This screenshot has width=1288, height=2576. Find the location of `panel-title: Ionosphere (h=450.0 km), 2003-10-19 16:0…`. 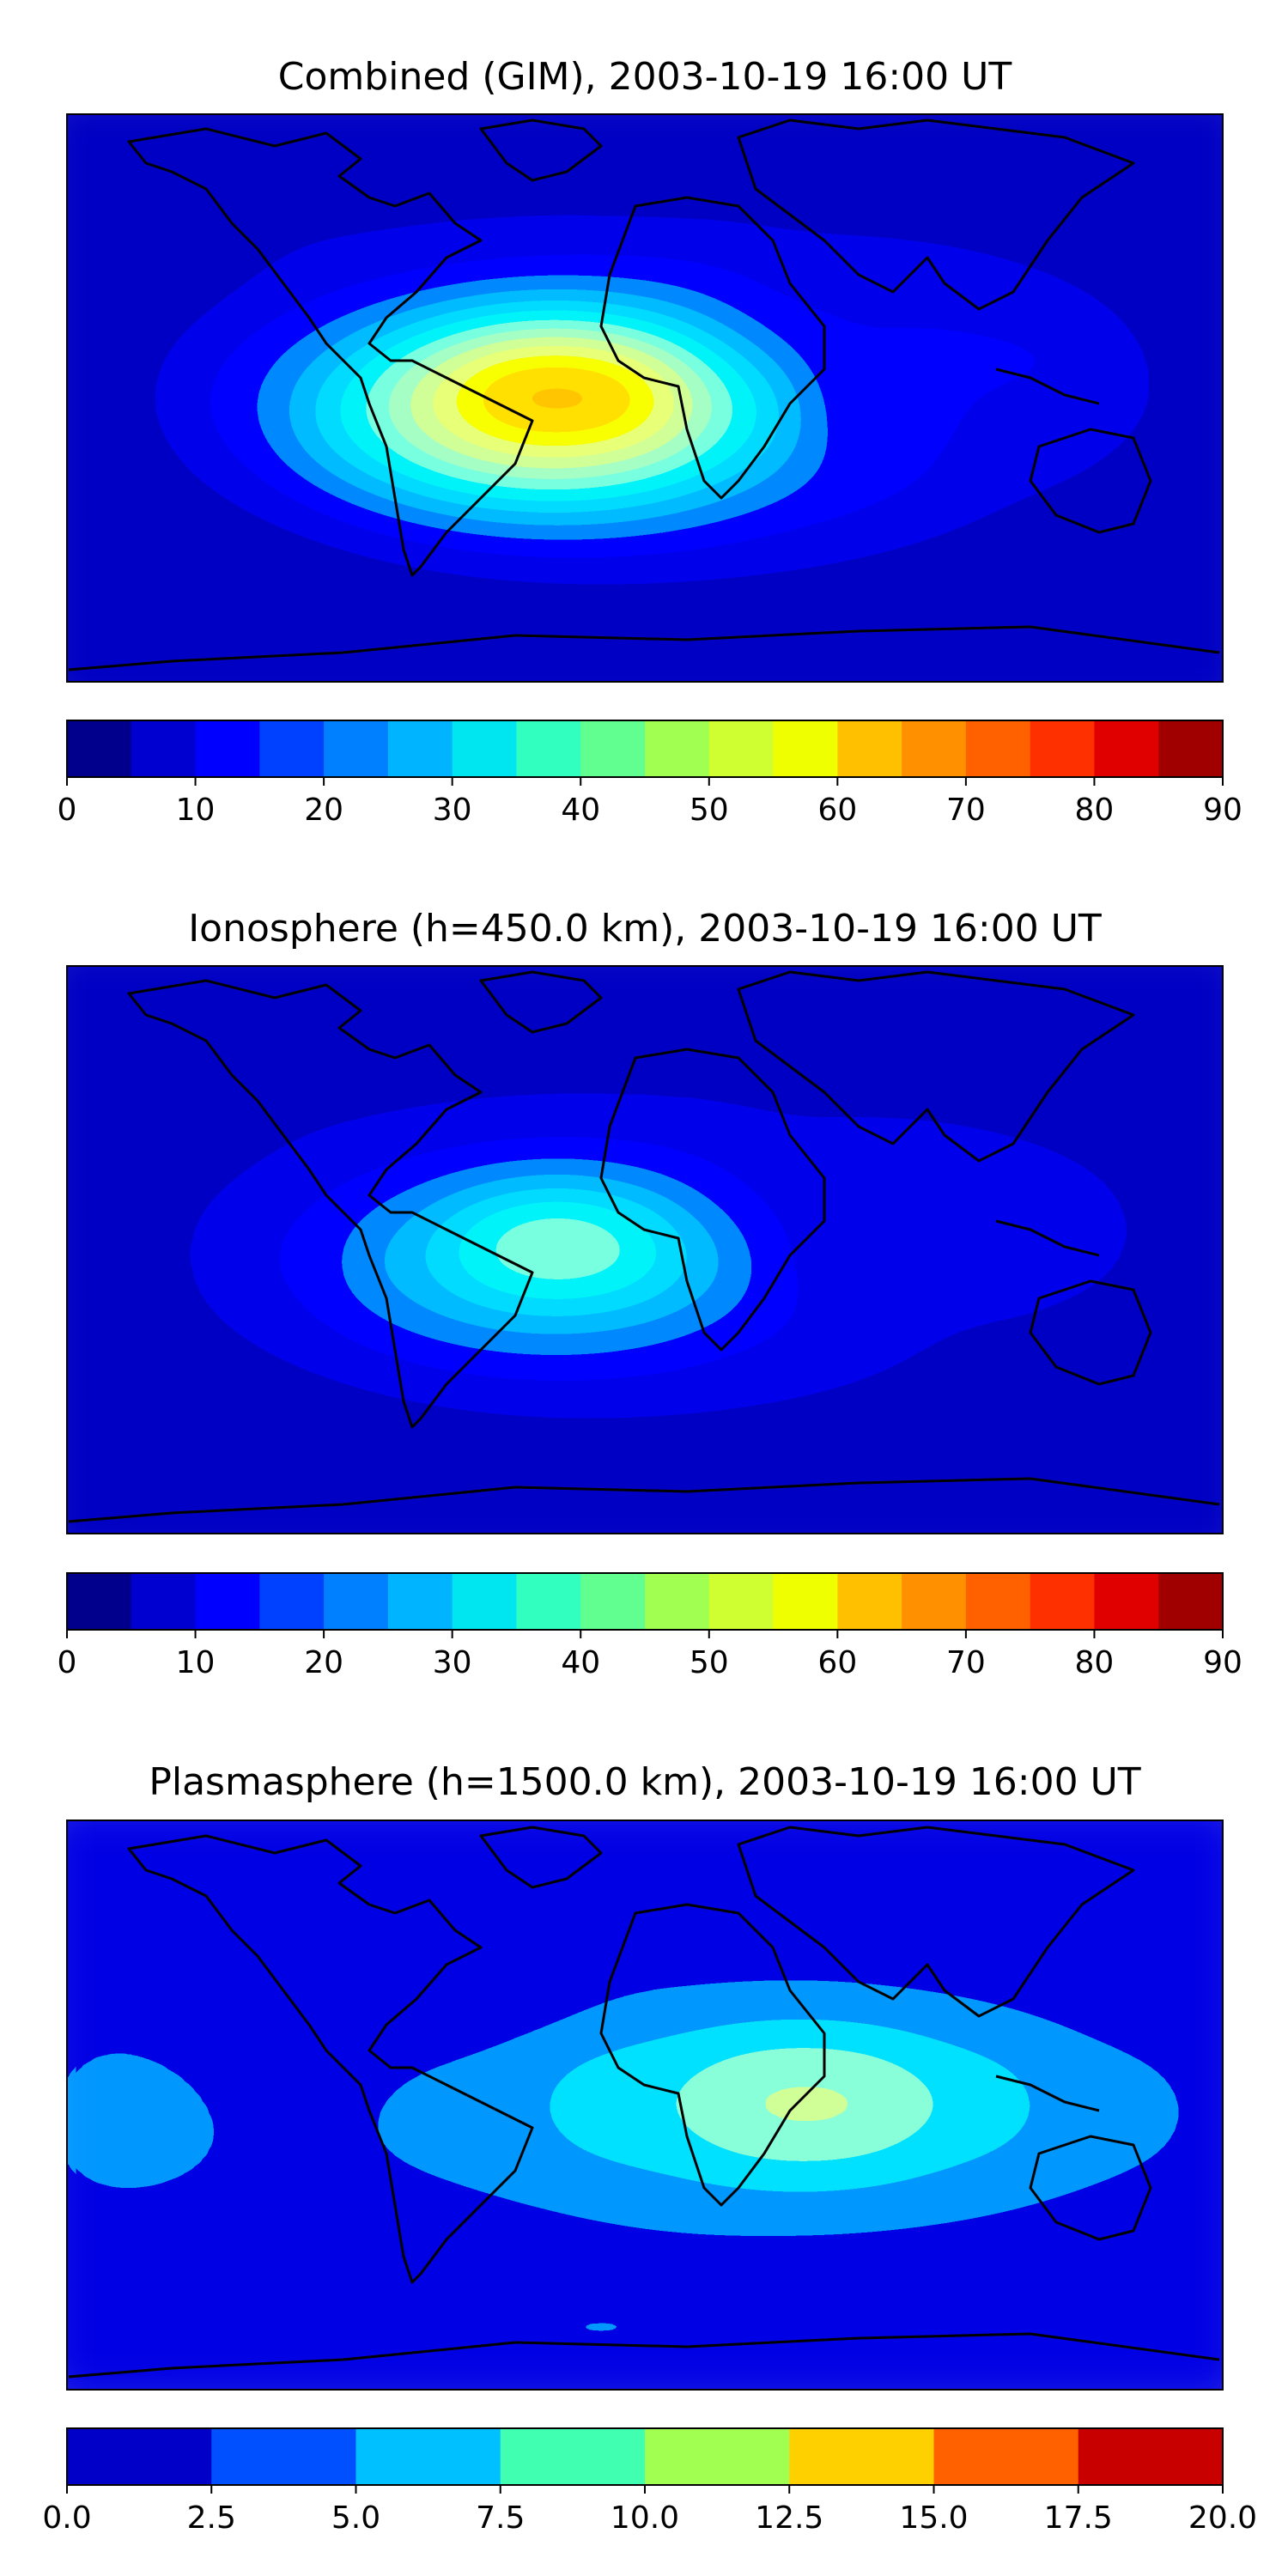

panel-title: Ionosphere (h=450.0 km), 2003-10-19 16:0… is located at coordinates (645, 929).